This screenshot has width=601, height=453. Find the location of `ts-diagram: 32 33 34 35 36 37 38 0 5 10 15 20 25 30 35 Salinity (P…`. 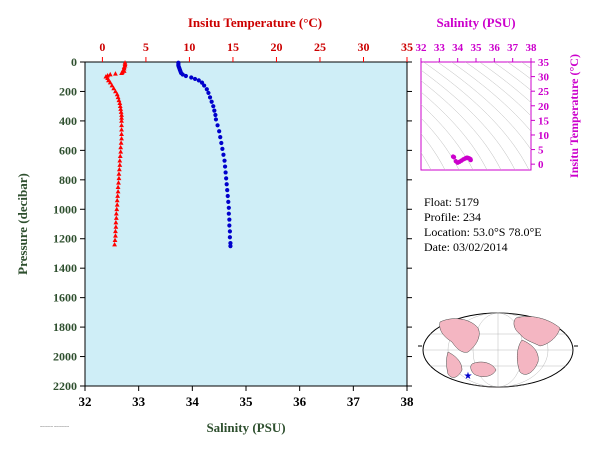

ts-diagram: 32 33 34 35 36 37 38 0 5 10 15 20 25 30 35 Salinity (P… is located at coordinates (499, 96).